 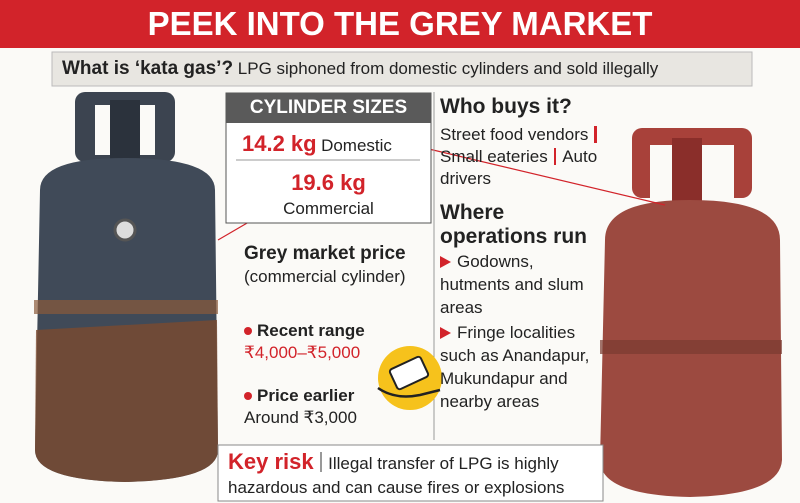 I want to click on buyer: Small eateries, so click(x=494, y=156).